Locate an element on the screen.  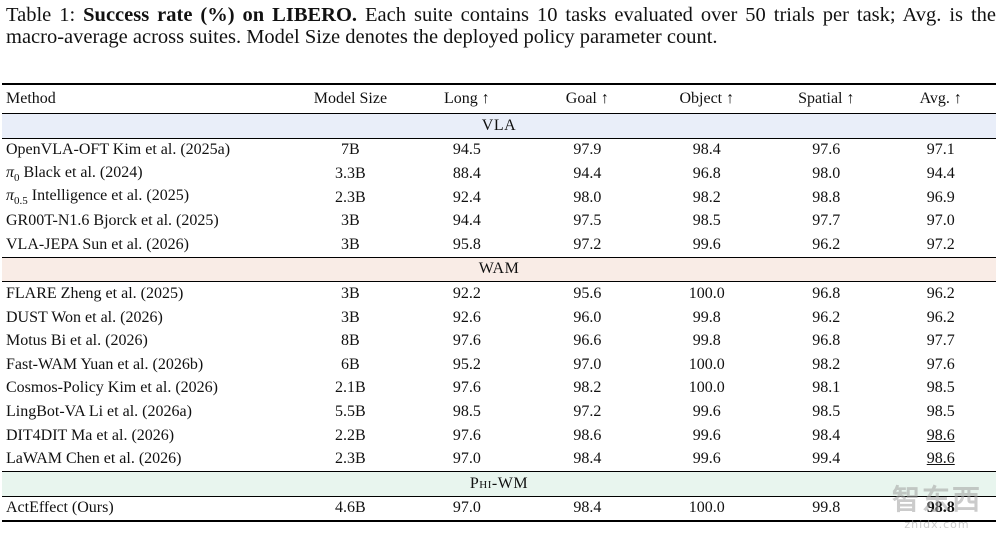
cell-goal: 98.2 is located at coordinates (587, 388).